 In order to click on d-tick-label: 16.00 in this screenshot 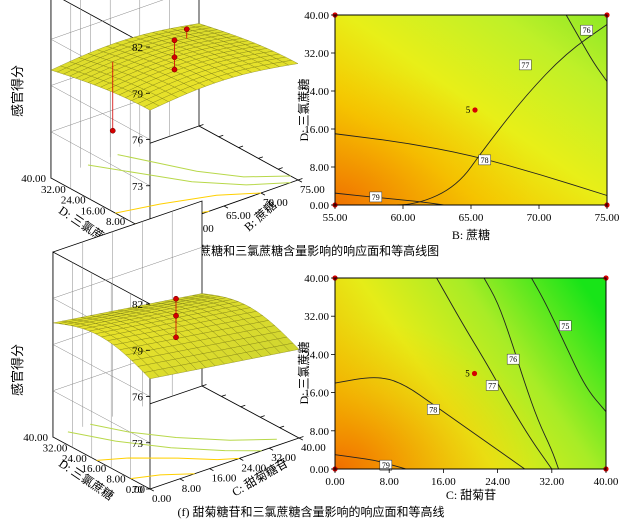, I will do `click(93, 211)`.